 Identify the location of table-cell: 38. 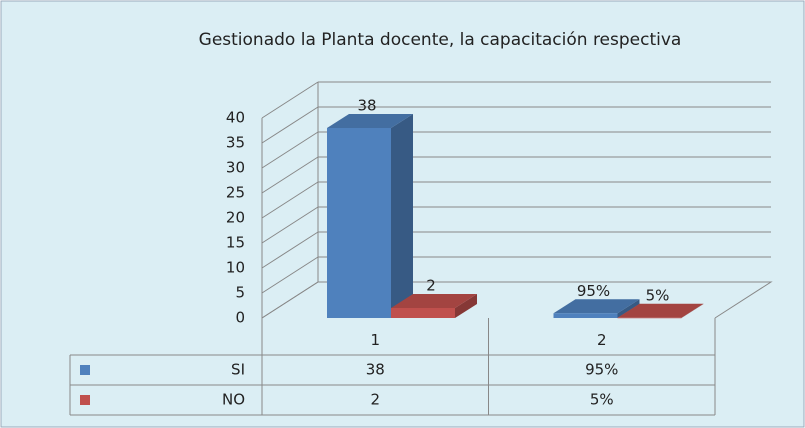
(375, 370).